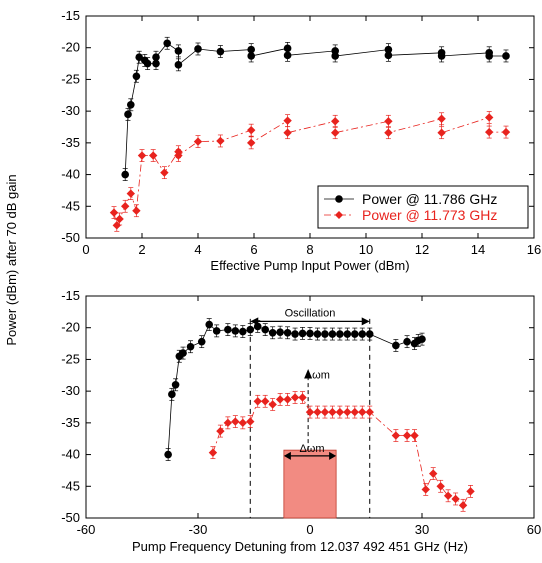  Describe the element at coordinates (422, 529) in the screenshot. I see `x-tick-label: 30` at that location.